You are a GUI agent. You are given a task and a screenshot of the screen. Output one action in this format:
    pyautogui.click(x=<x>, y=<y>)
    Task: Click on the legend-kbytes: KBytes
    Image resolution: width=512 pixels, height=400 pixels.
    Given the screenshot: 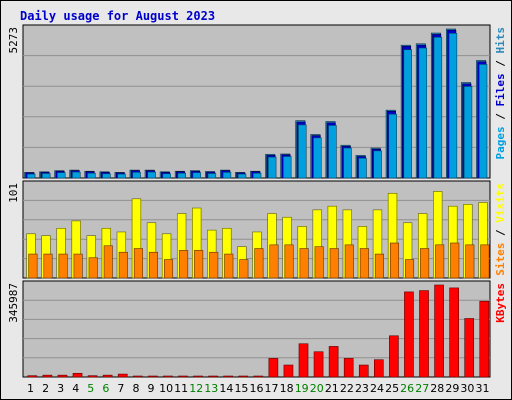 What is the action you would take?
    pyautogui.click(x=500, y=303)
    